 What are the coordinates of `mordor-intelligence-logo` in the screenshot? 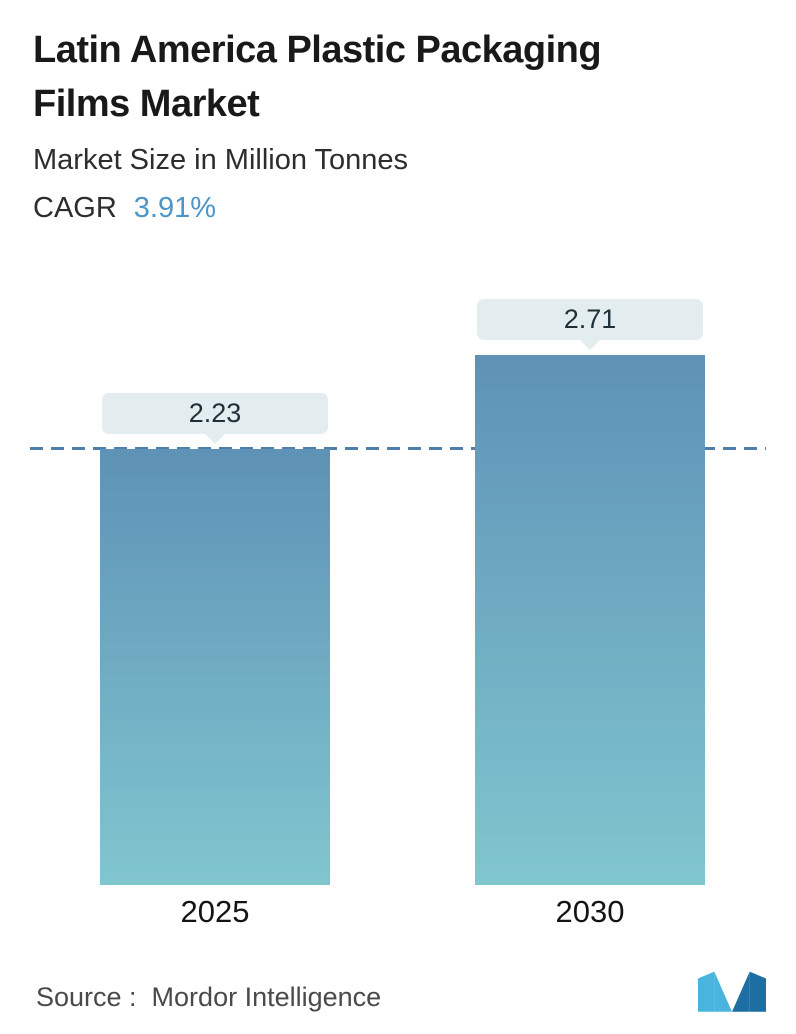 It's located at (732, 990).